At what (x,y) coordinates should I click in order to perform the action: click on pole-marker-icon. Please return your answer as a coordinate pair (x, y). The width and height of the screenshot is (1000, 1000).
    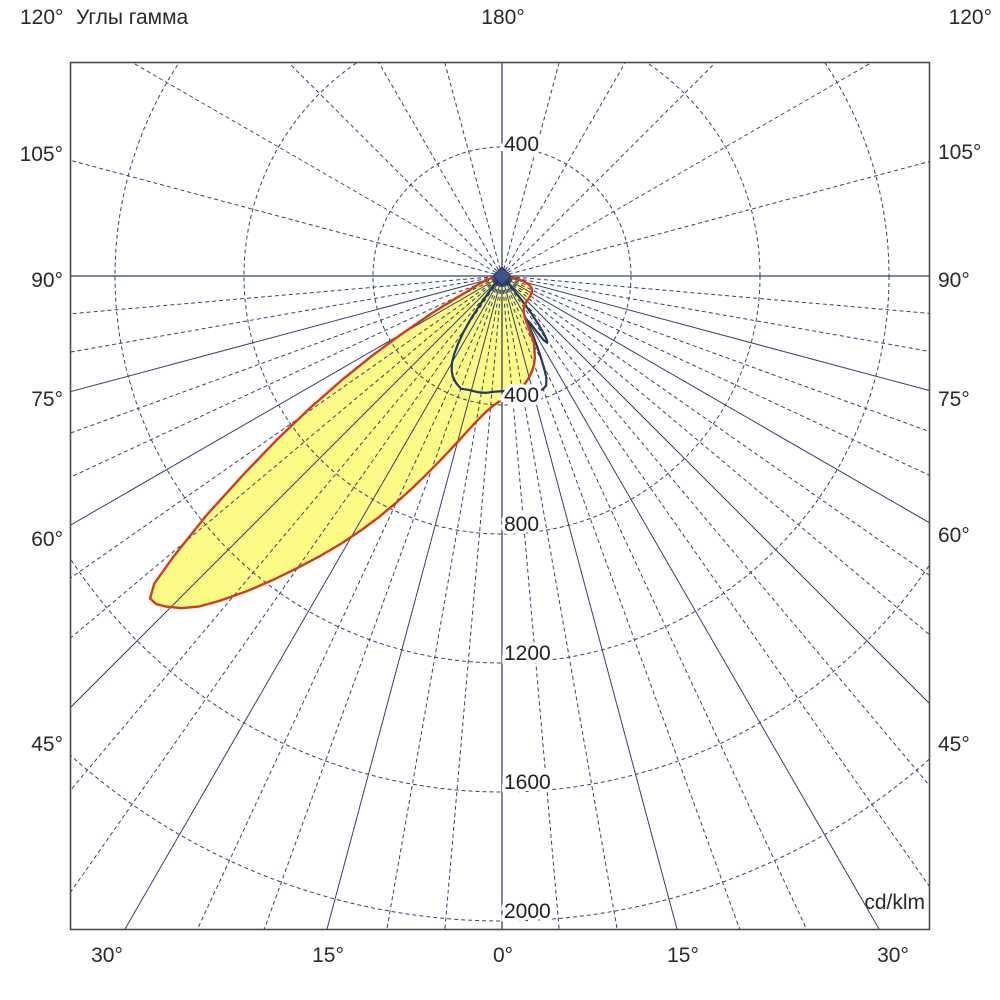
    Looking at the image, I should click on (502, 276).